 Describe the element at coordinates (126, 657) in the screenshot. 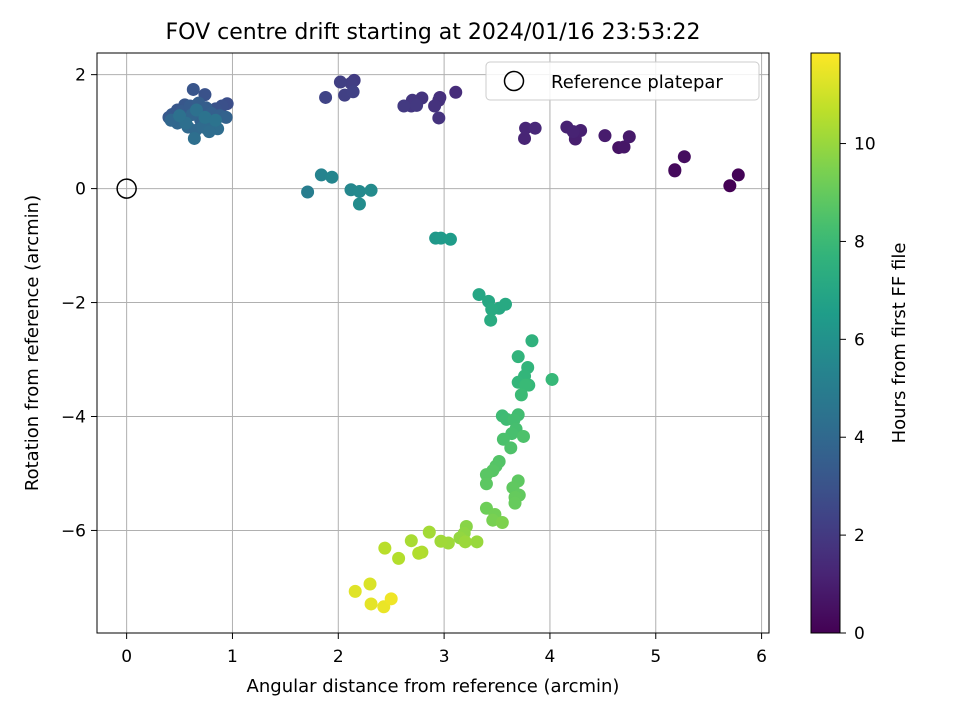

I see `x-tick-label: 0` at that location.